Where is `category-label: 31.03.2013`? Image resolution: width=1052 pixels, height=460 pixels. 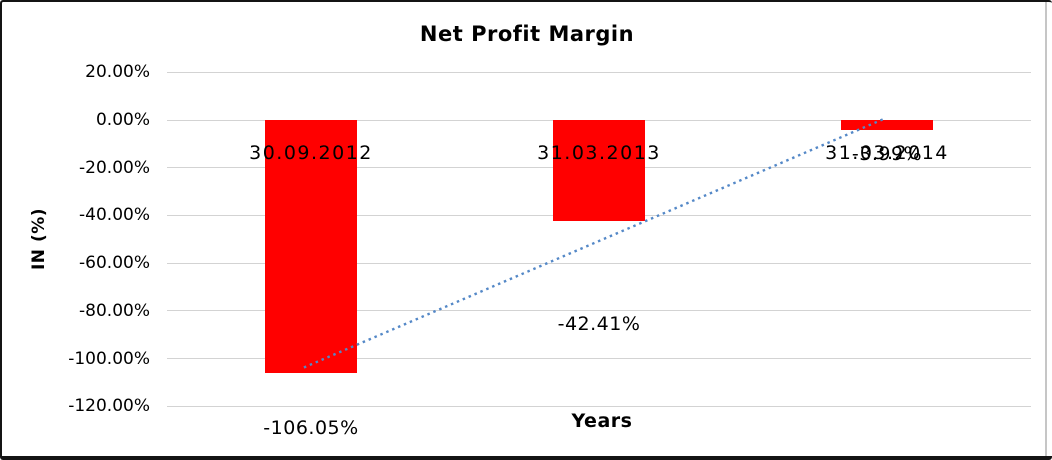
category-label: 31.03.2013 is located at coordinates (599, 153).